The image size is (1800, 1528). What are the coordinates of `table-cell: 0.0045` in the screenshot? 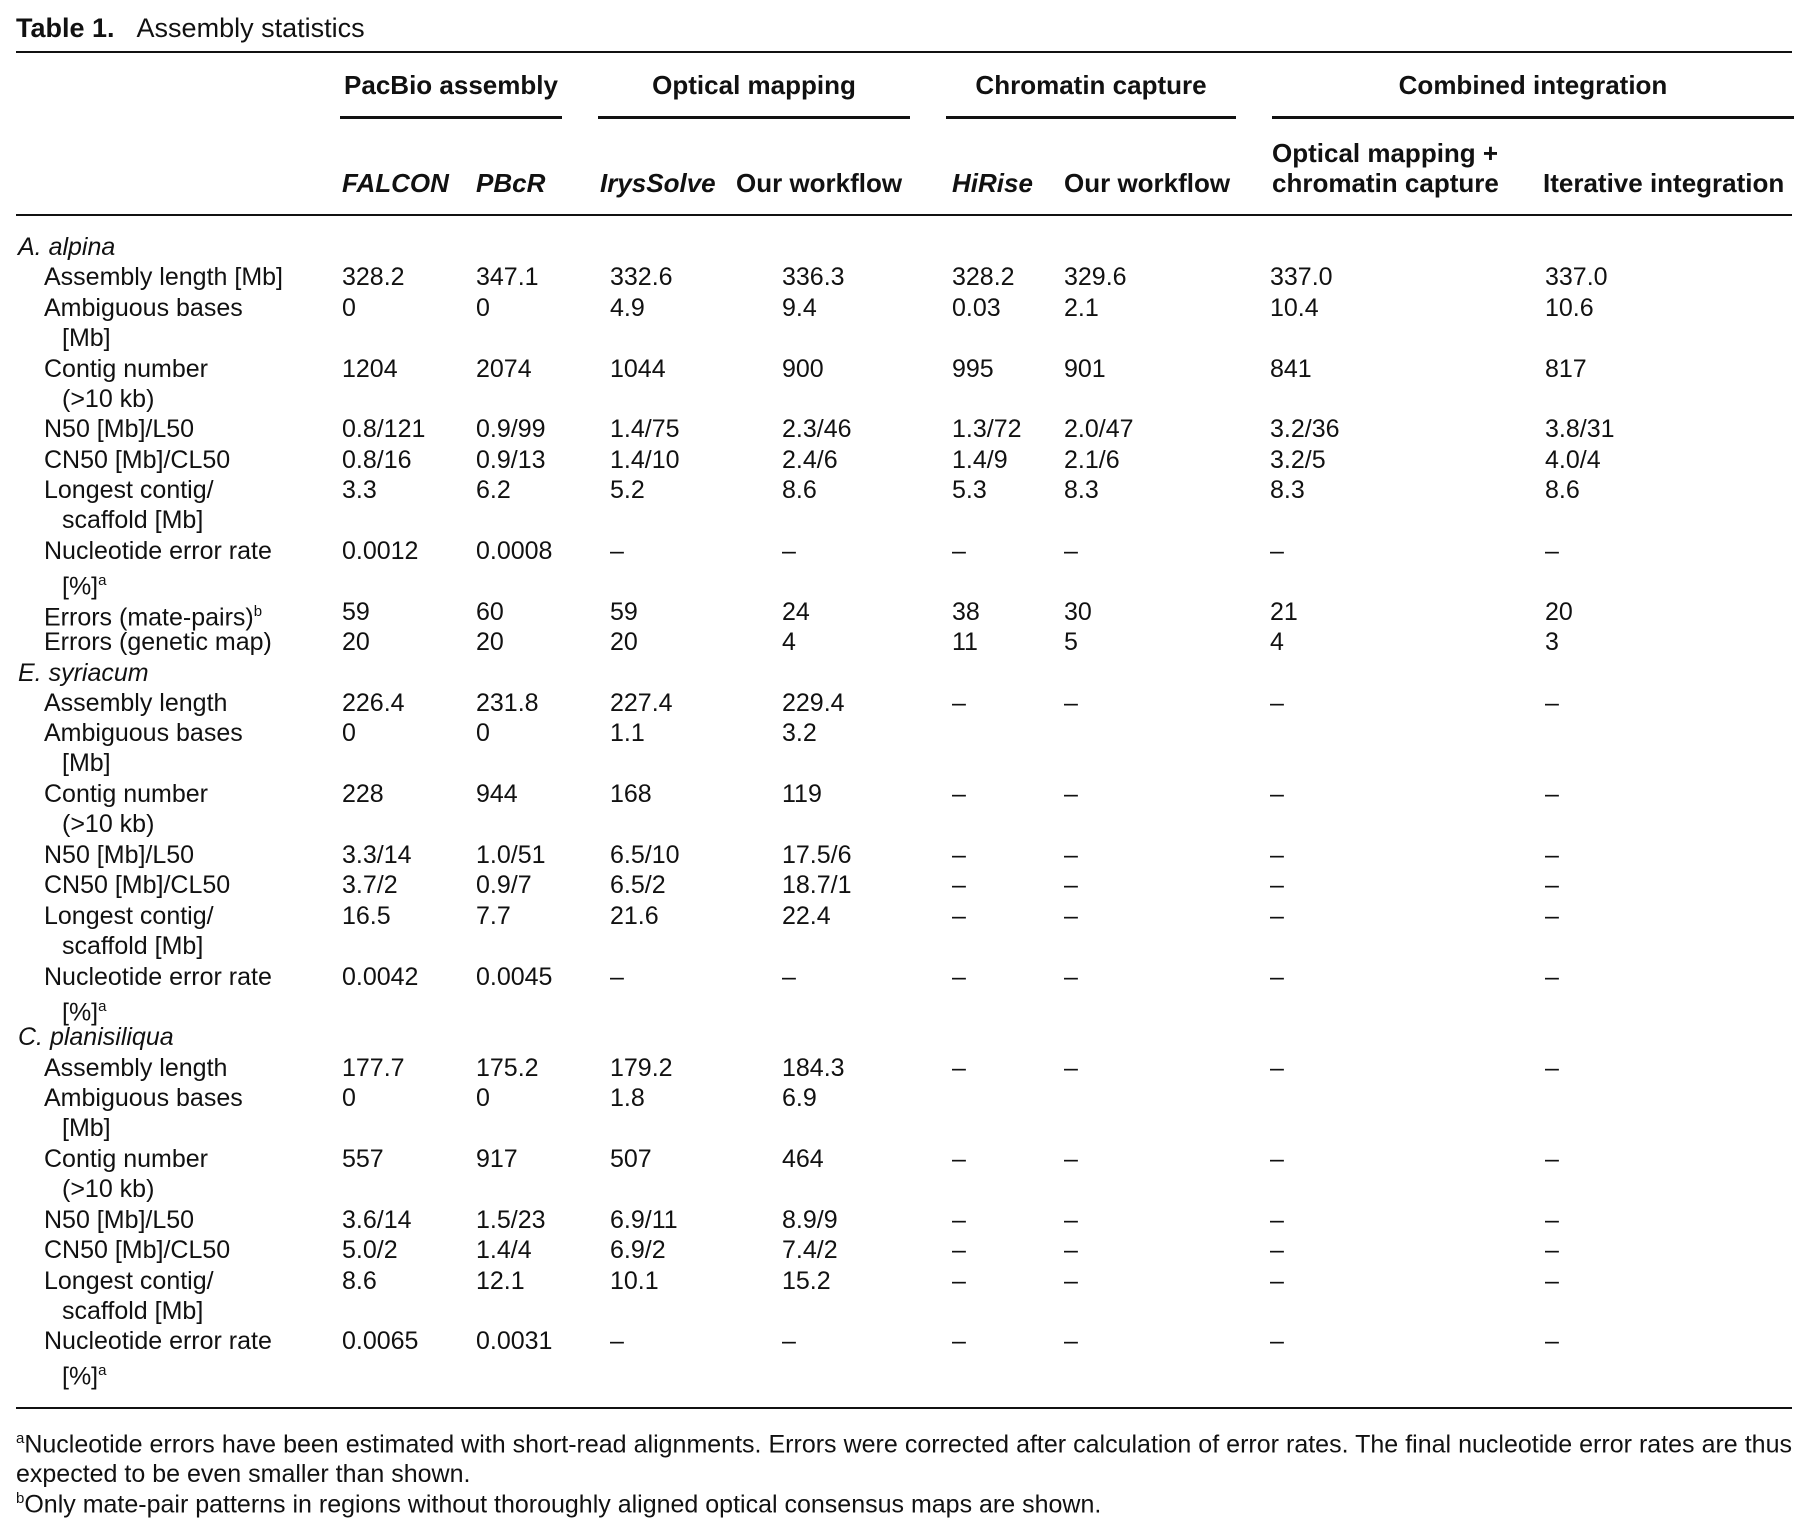 It's located at (514, 976).